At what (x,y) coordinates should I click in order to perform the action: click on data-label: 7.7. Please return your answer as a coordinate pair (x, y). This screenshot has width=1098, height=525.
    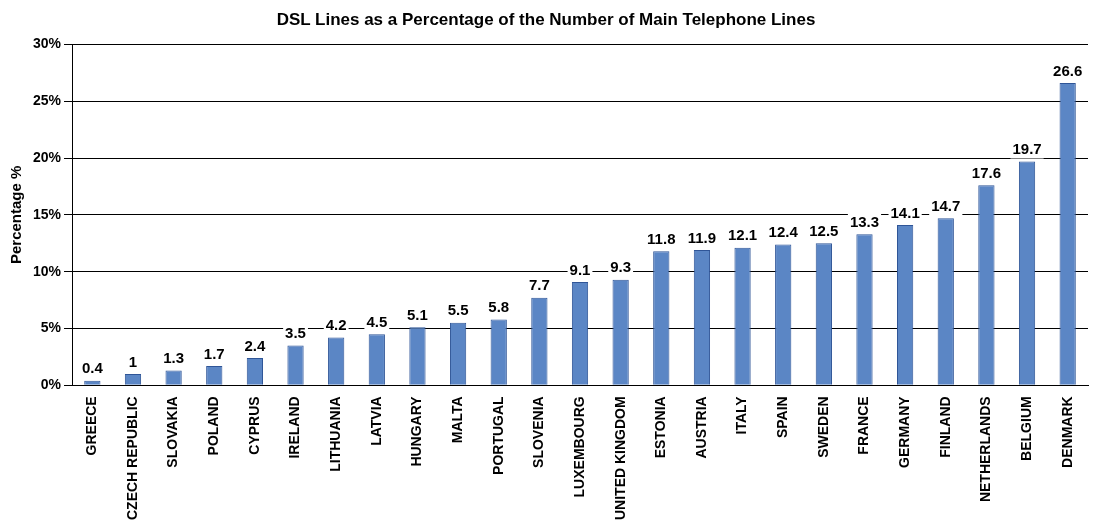
    Looking at the image, I should click on (539, 285).